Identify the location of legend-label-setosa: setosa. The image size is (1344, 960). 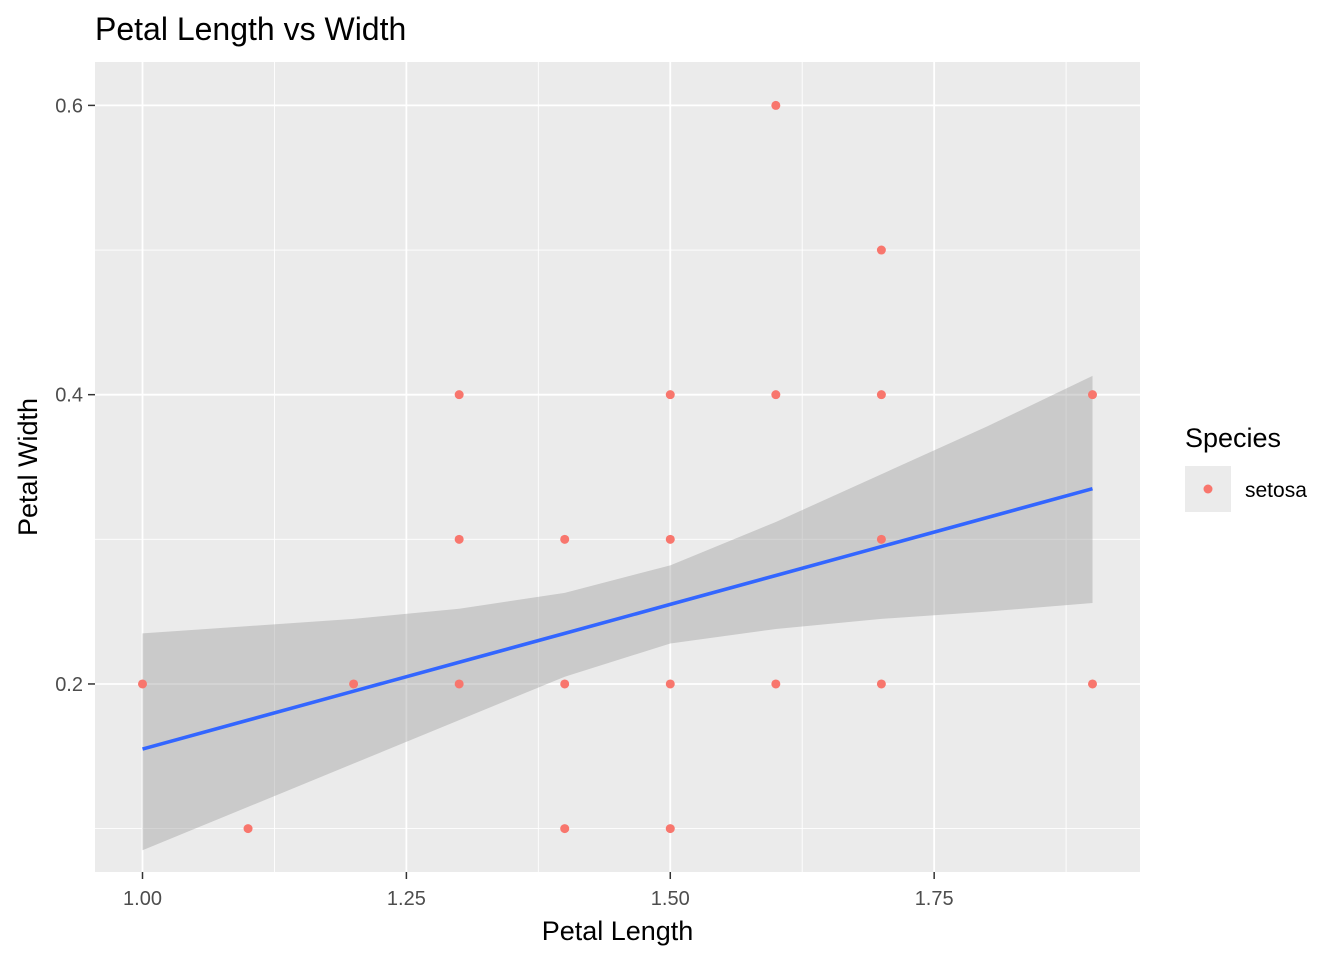
(1276, 490).